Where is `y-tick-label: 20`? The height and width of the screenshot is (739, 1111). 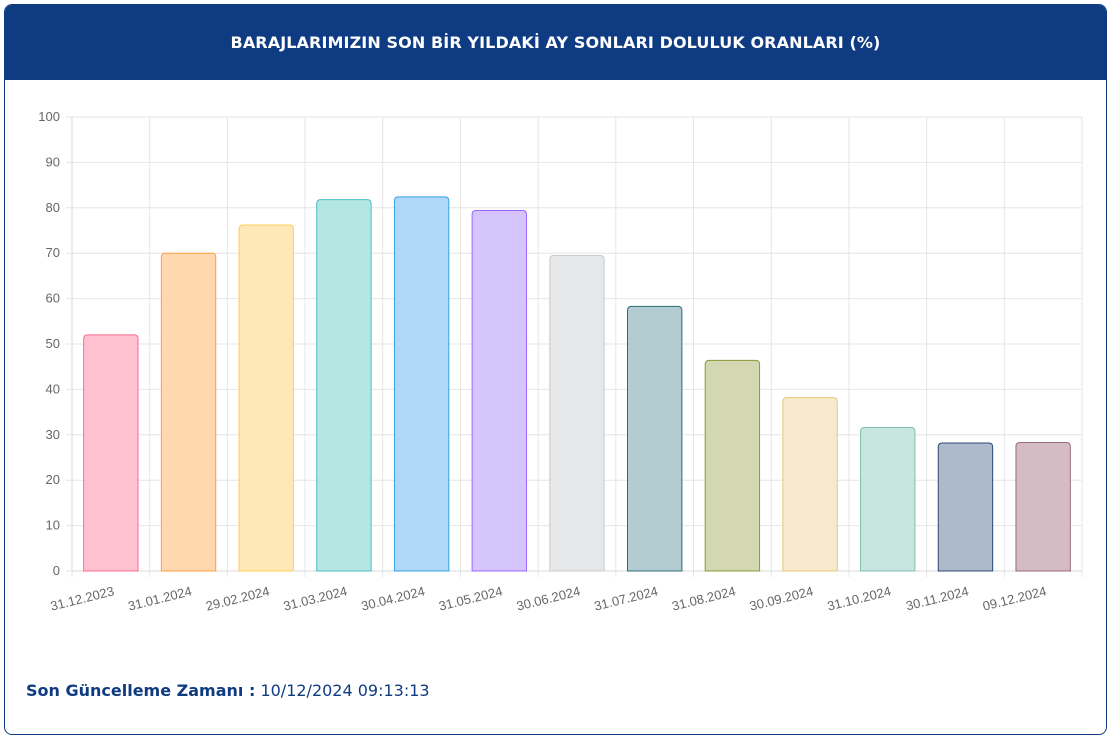
y-tick-label: 20 is located at coordinates (53, 479).